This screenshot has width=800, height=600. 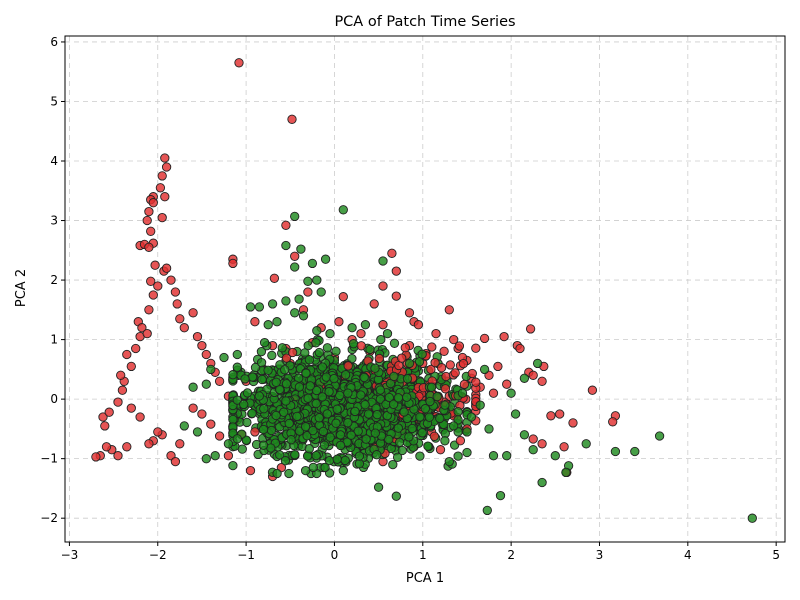 What do you see at coordinates (246, 555) in the screenshot?
I see `x-tick-label: −1` at bounding box center [246, 555].